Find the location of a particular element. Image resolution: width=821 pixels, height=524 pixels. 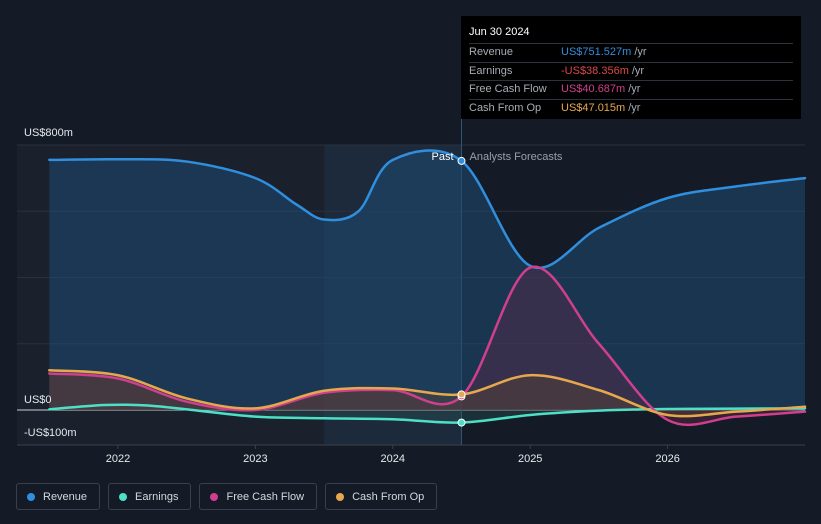

cash-from-op-line is located at coordinates (427, 393).